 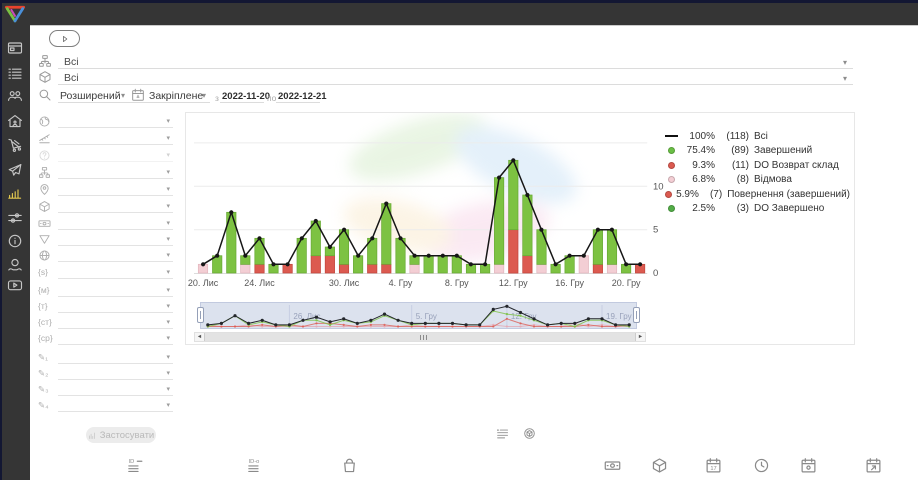 I want to click on idlineso-icon: ID-o, so click(x=254, y=466).